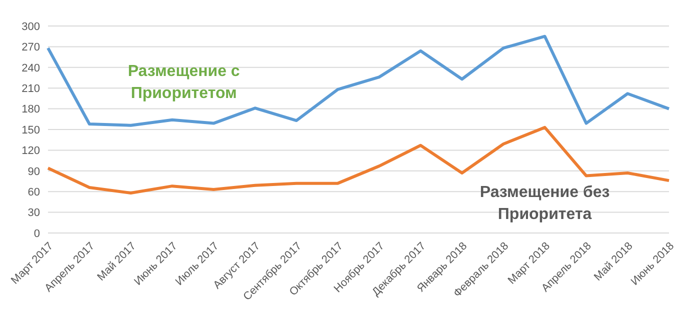 The height and width of the screenshot is (331, 689). Describe the element at coordinates (37, 234) in the screenshot. I see `y-tick-label: 0` at that location.